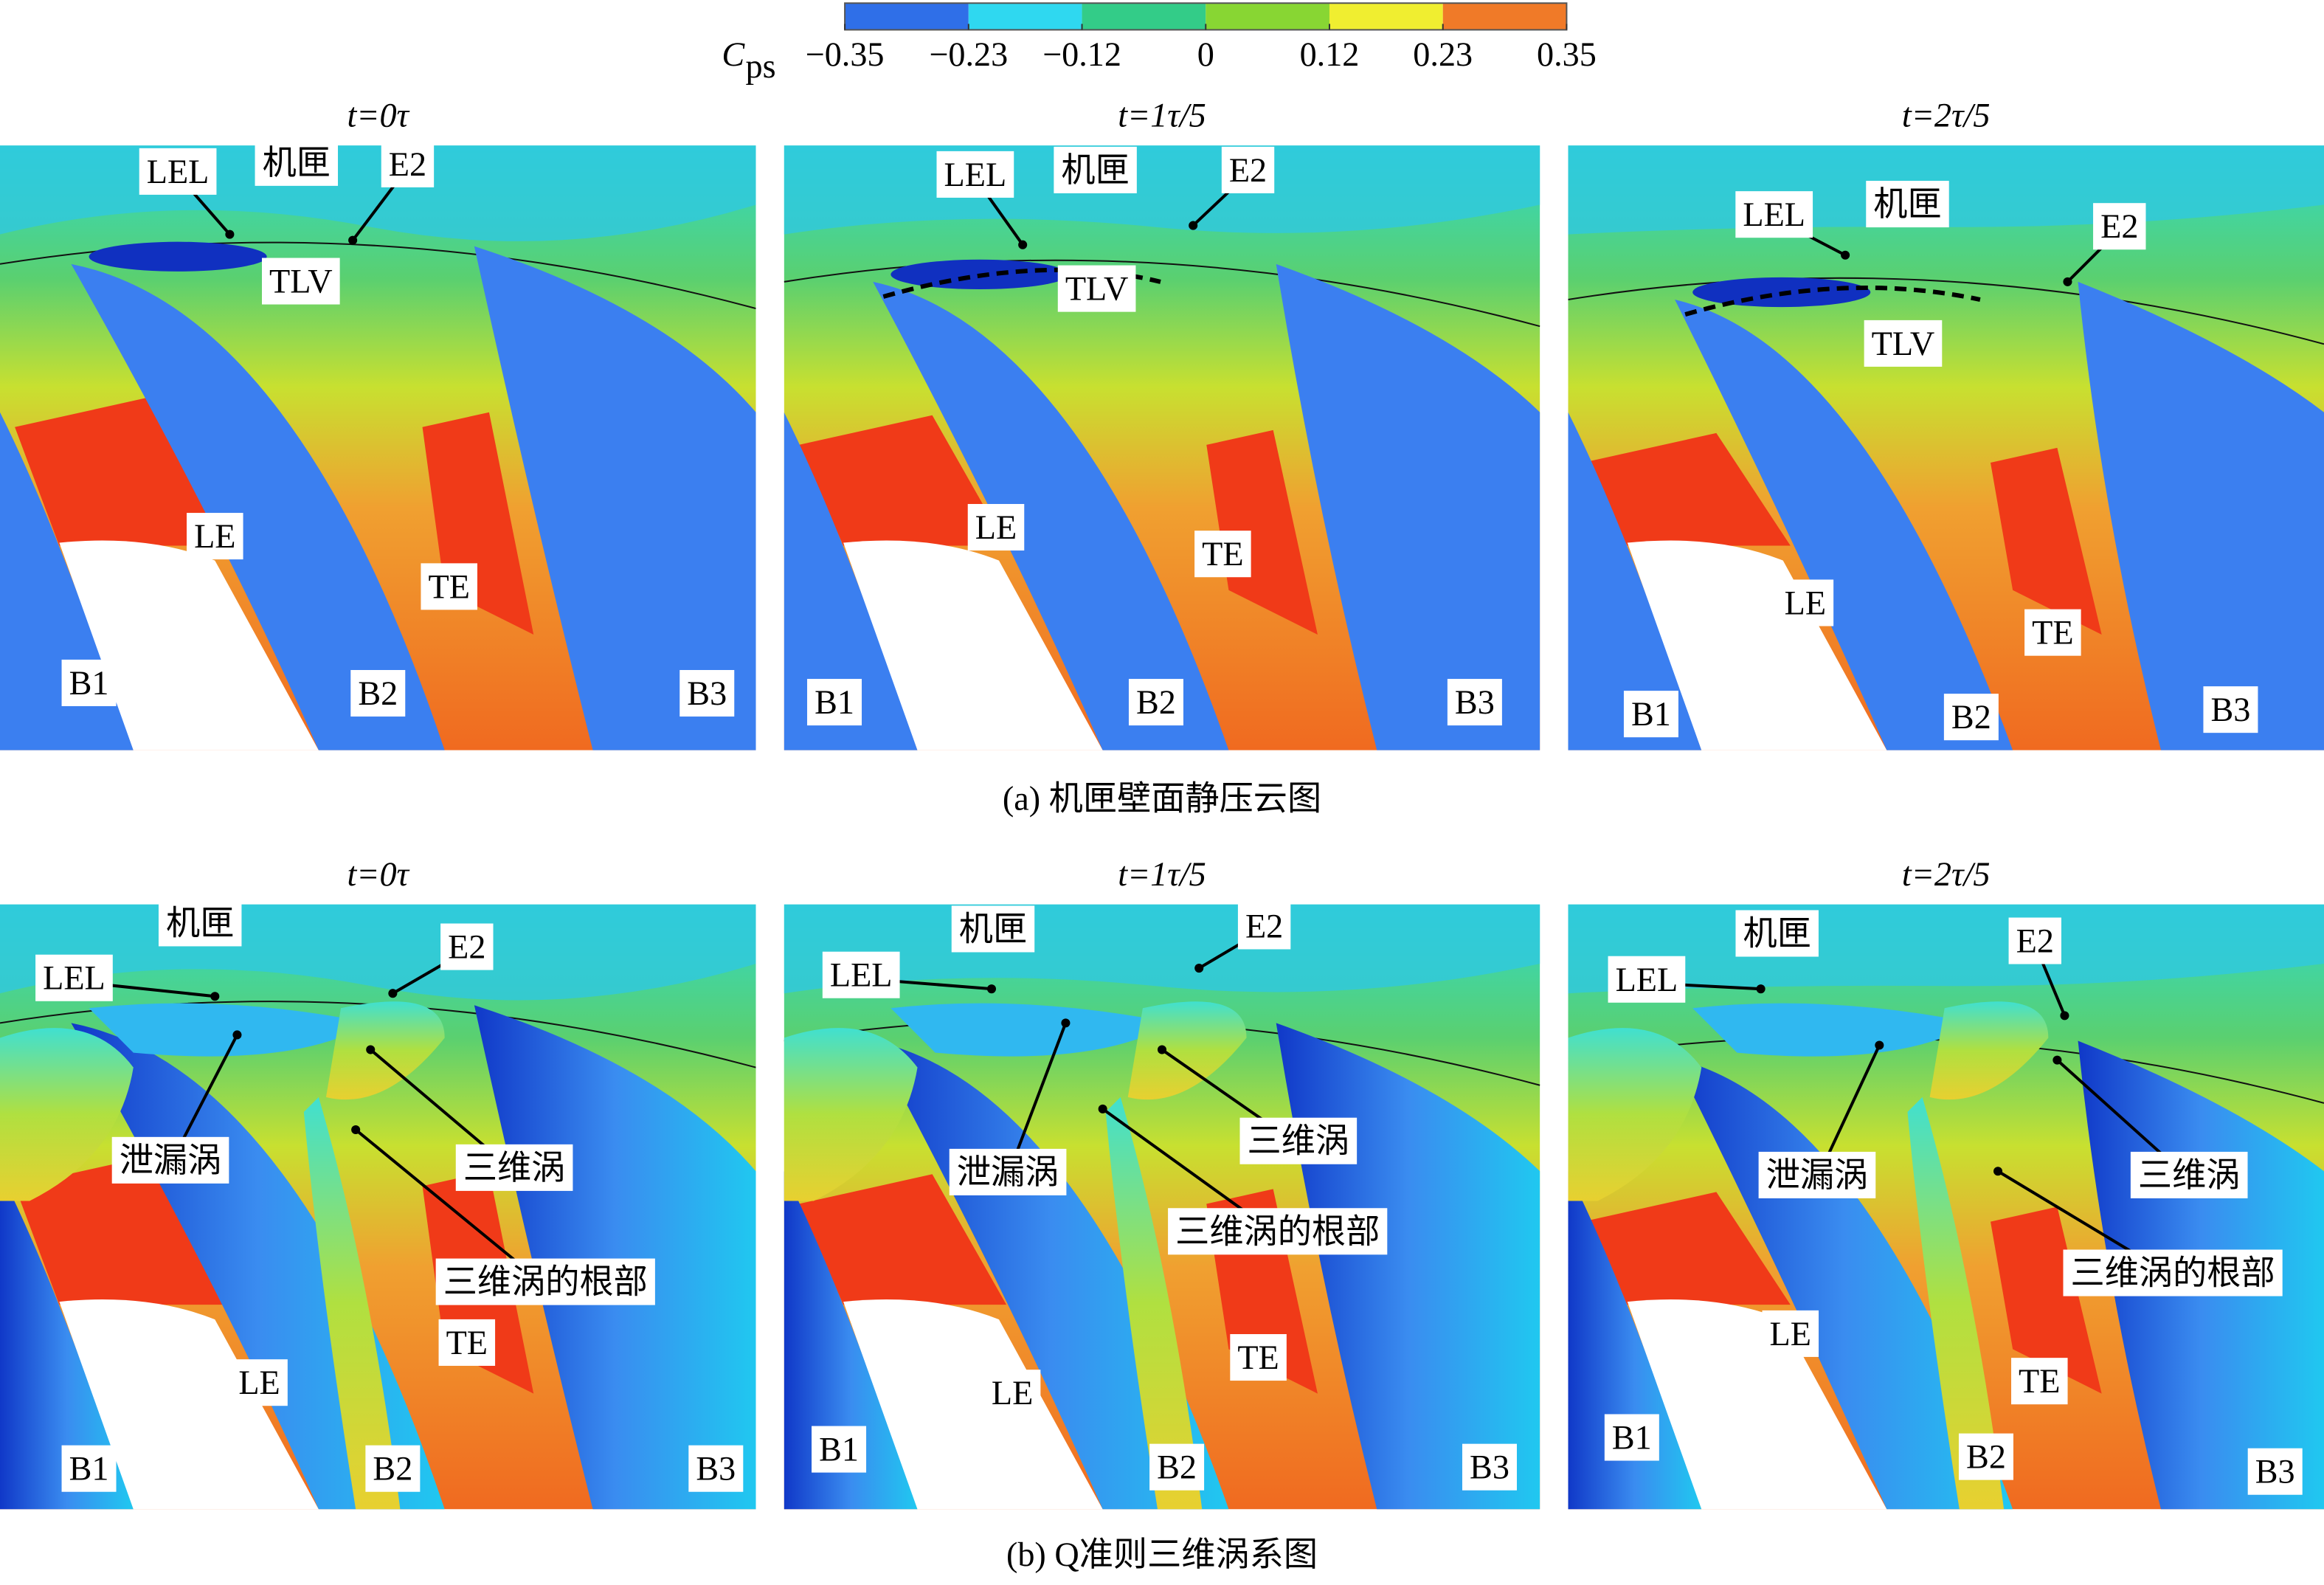 The image size is (2324, 1585). I want to click on tlv-core, so click(178, 256).